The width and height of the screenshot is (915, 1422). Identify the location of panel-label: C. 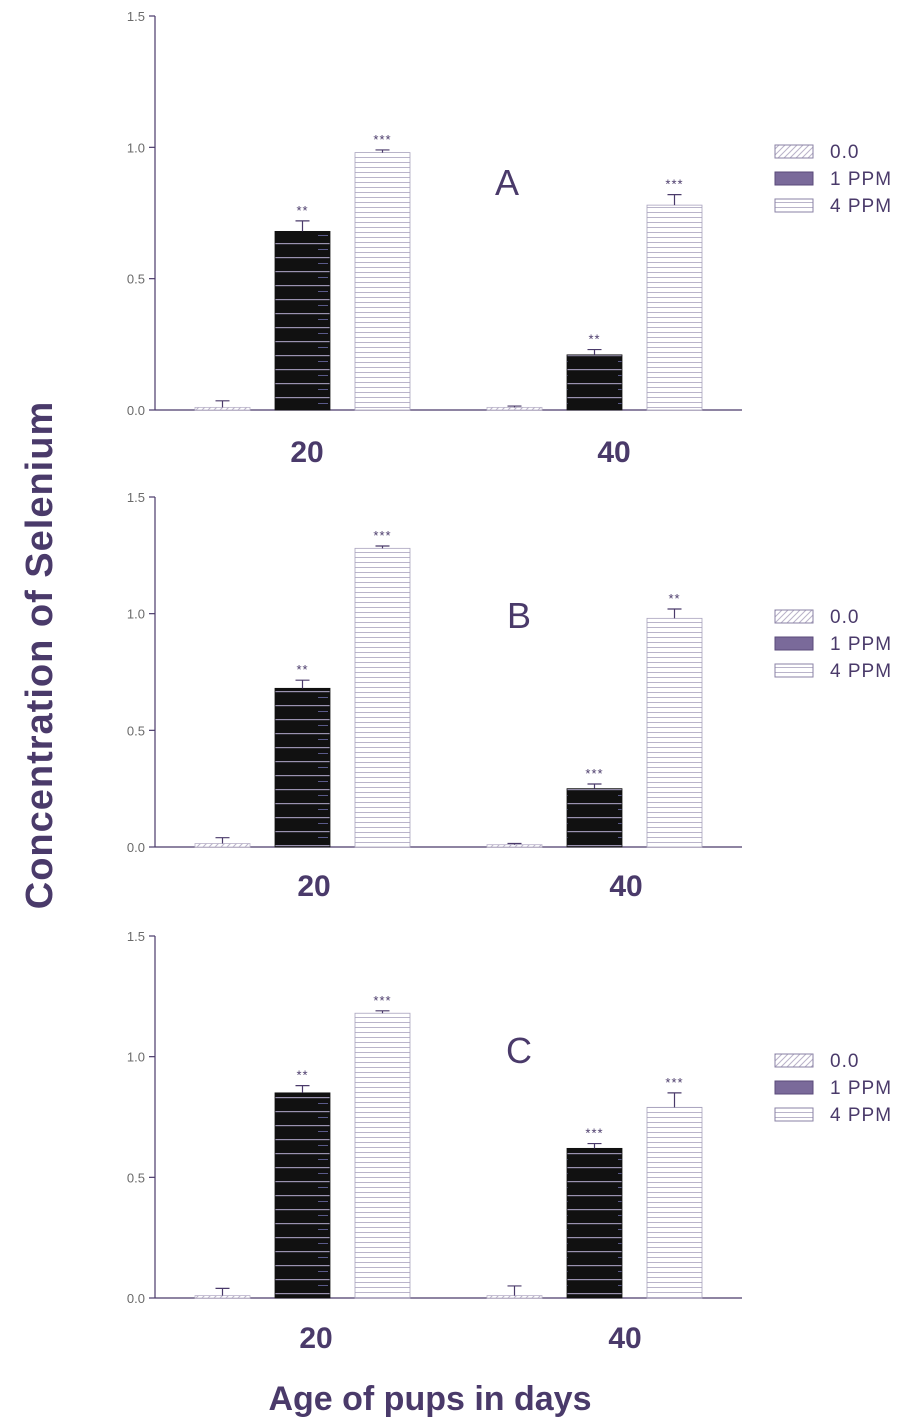
(519, 1050).